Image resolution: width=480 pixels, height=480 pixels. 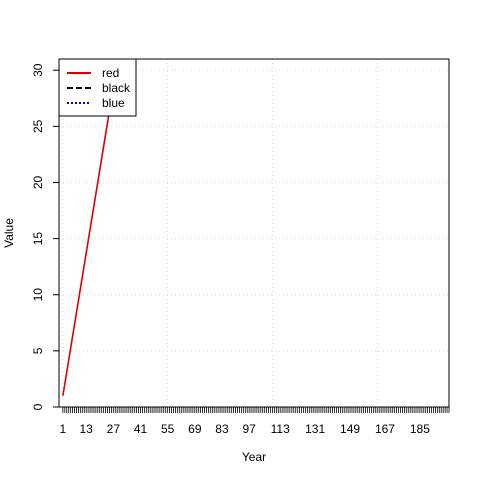 What do you see at coordinates (38, 70) in the screenshot?
I see `y-tick-label: 30` at bounding box center [38, 70].